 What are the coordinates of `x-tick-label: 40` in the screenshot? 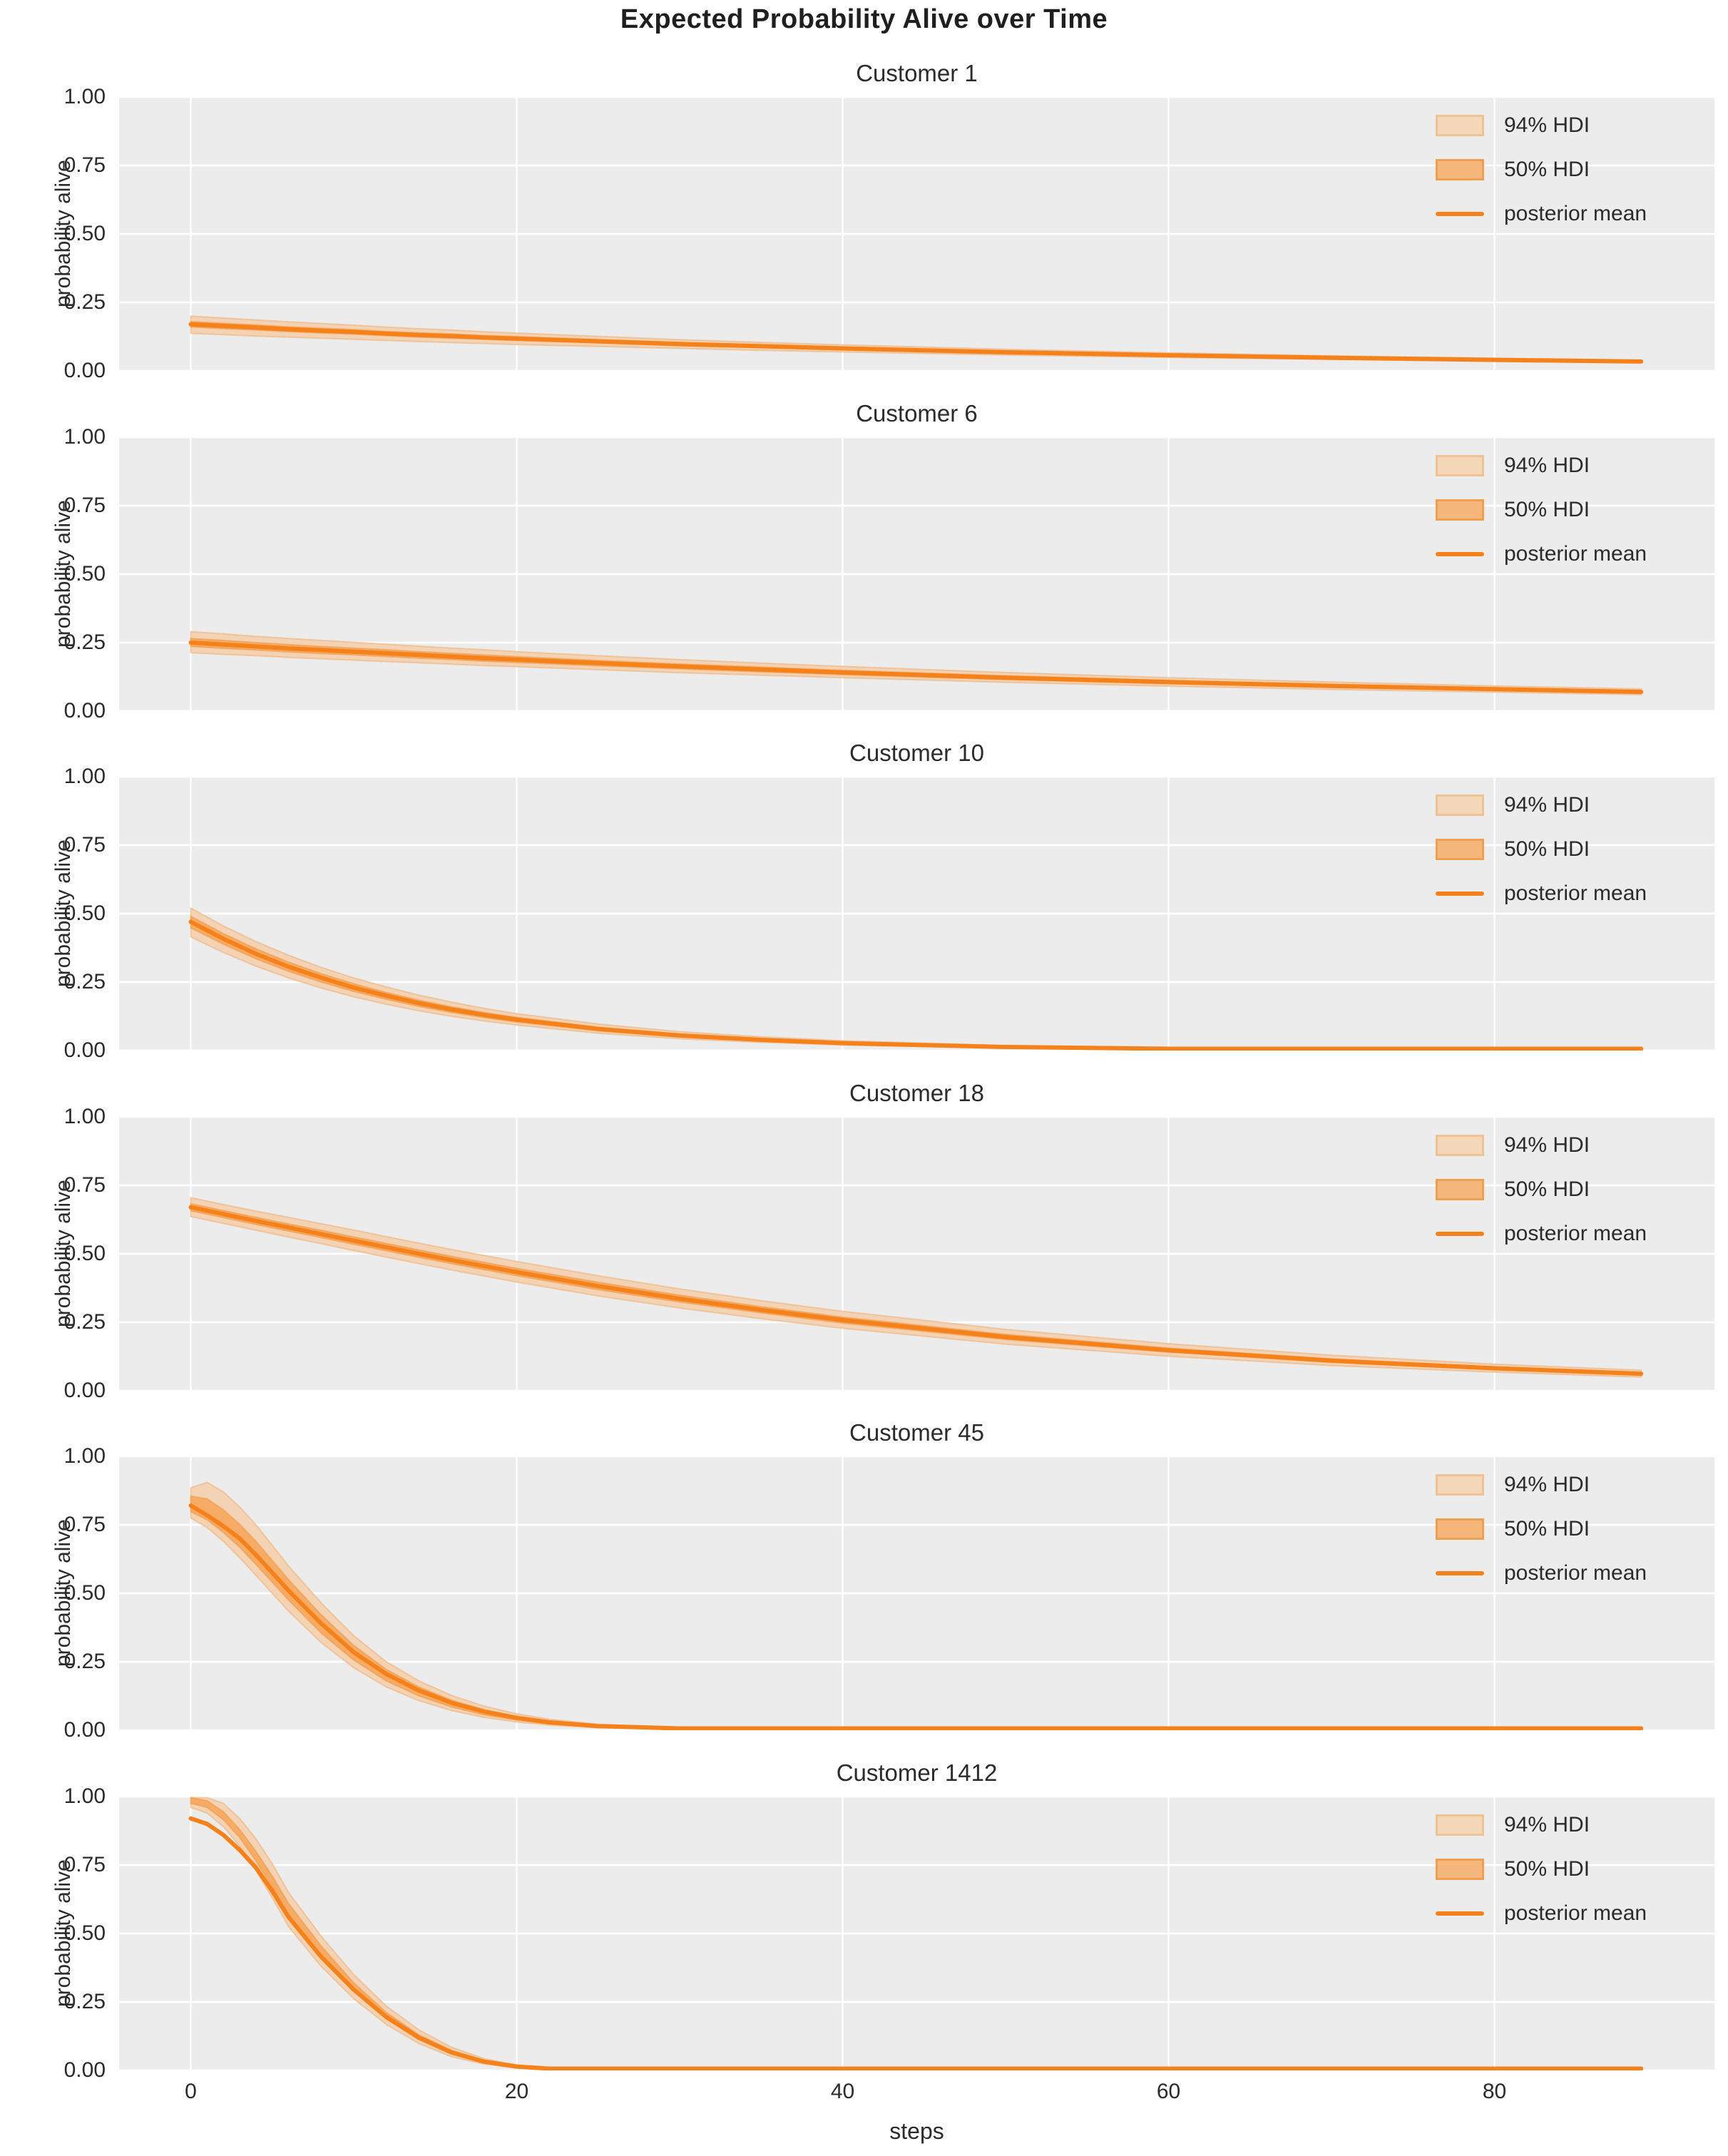 It's located at (842, 2091).